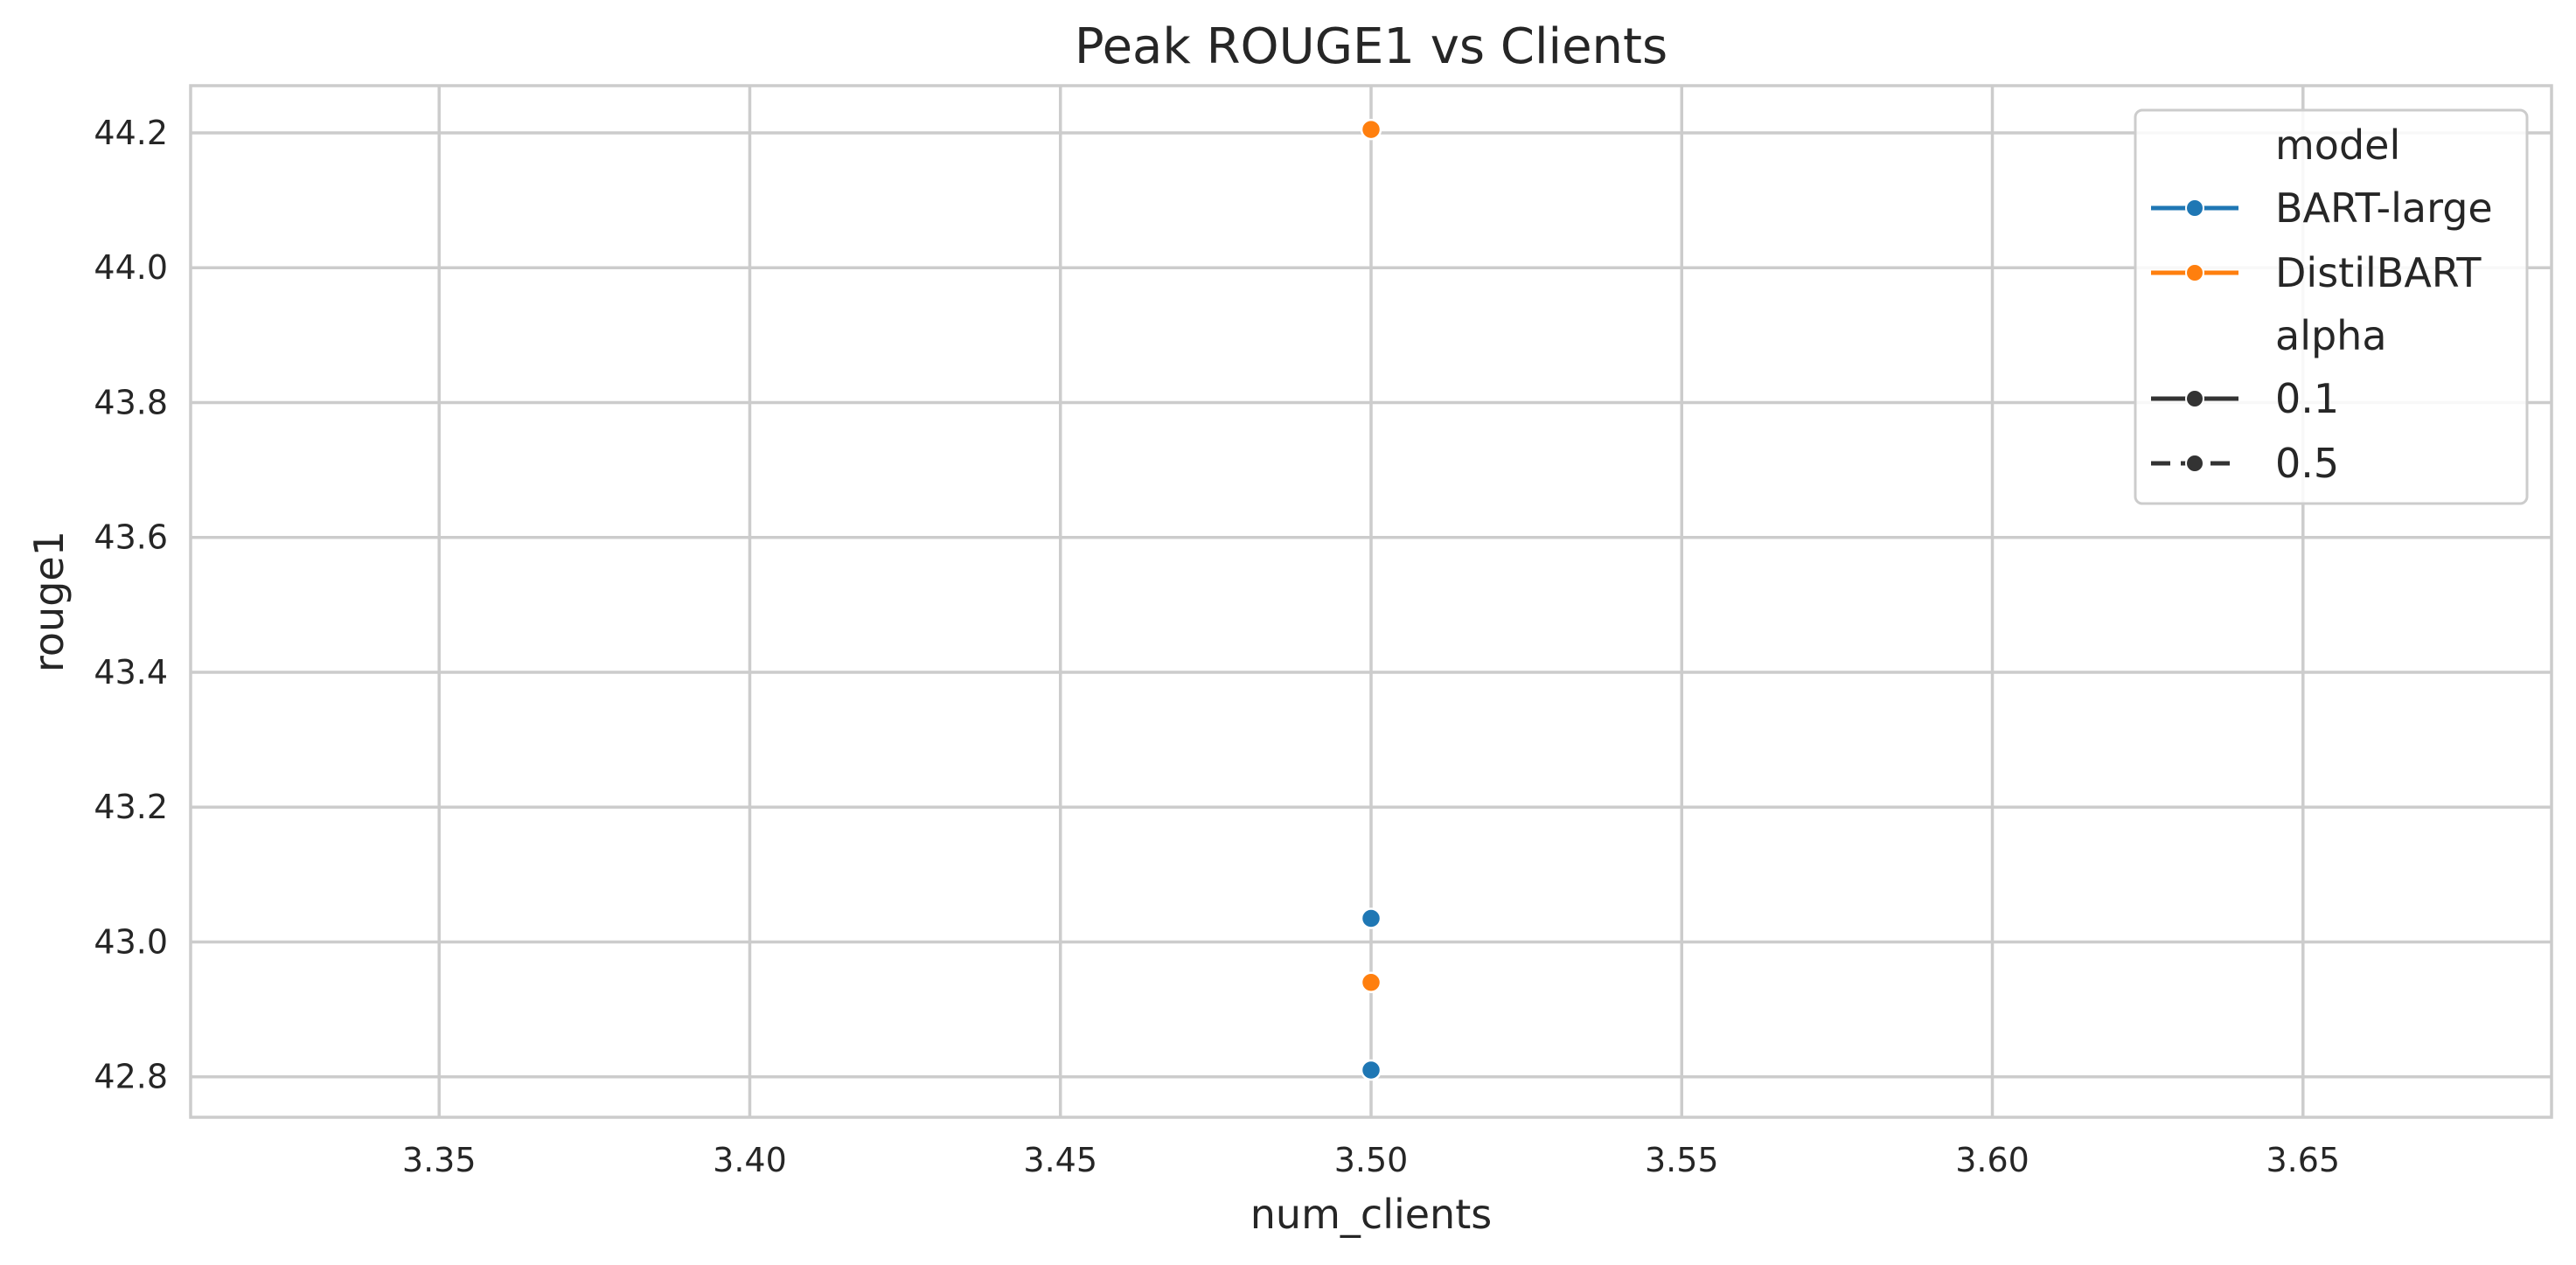 Image resolution: width=2576 pixels, height=1265 pixels. What do you see at coordinates (1060, 1160) in the screenshot?
I see `x-tick-label: 3.45` at bounding box center [1060, 1160].